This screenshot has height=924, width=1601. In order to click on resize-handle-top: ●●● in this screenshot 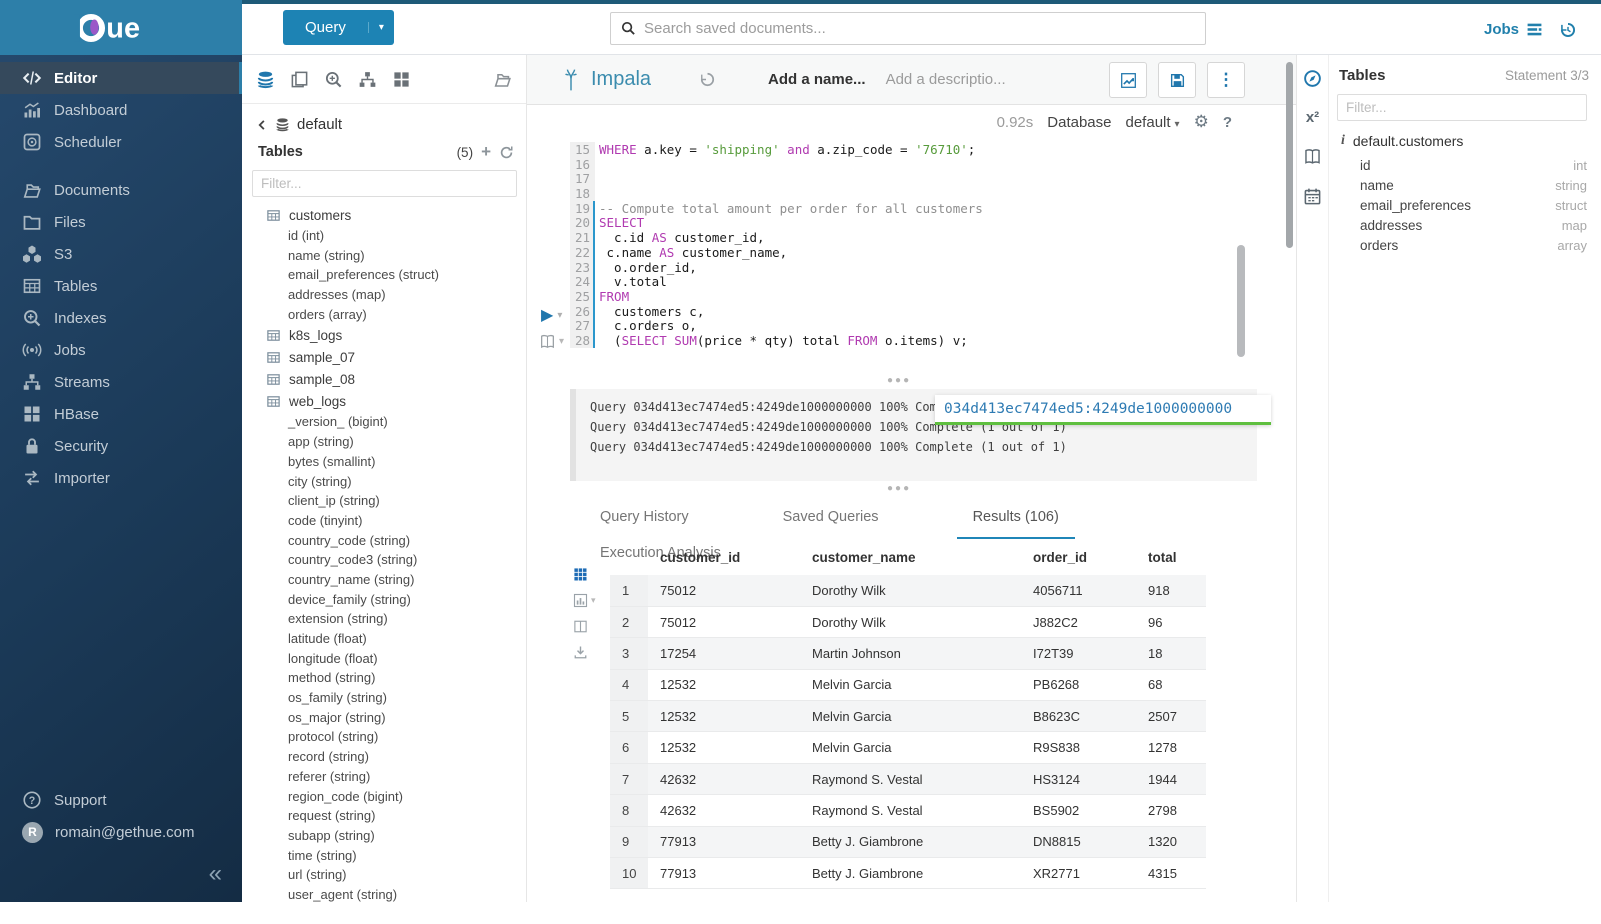, I will do `click(899, 380)`.